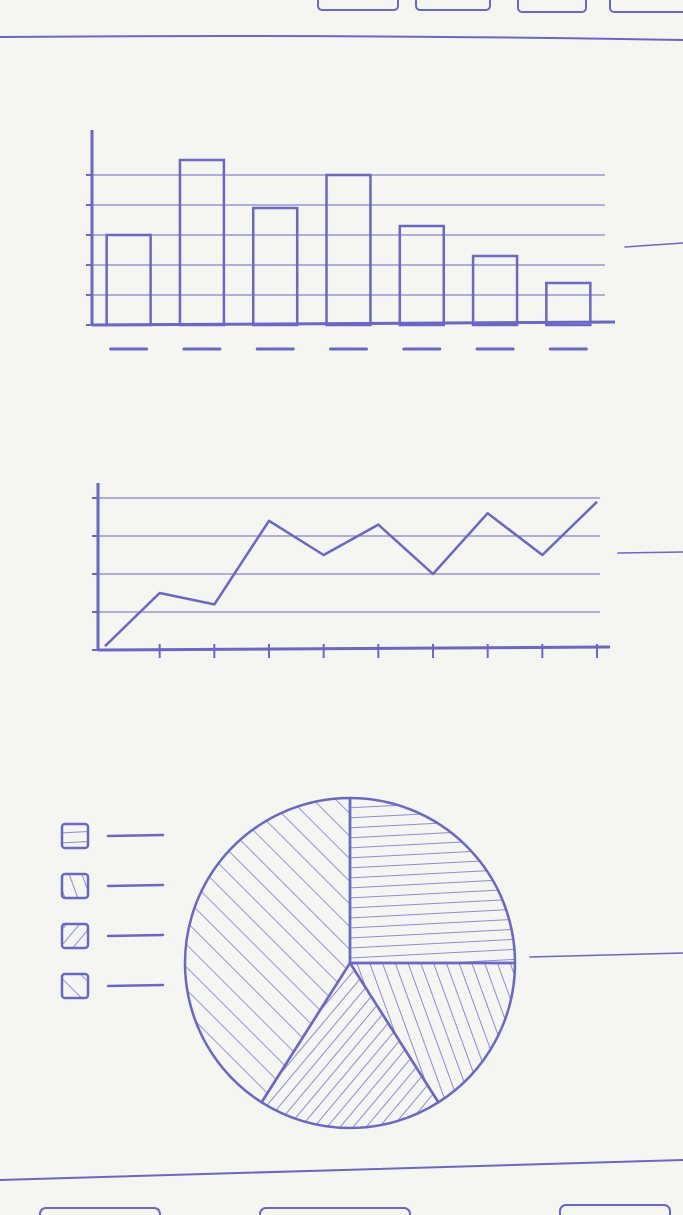 The image size is (683, 1215). Describe the element at coordinates (341, 1187) in the screenshot. I see `footer-sketch` at that location.